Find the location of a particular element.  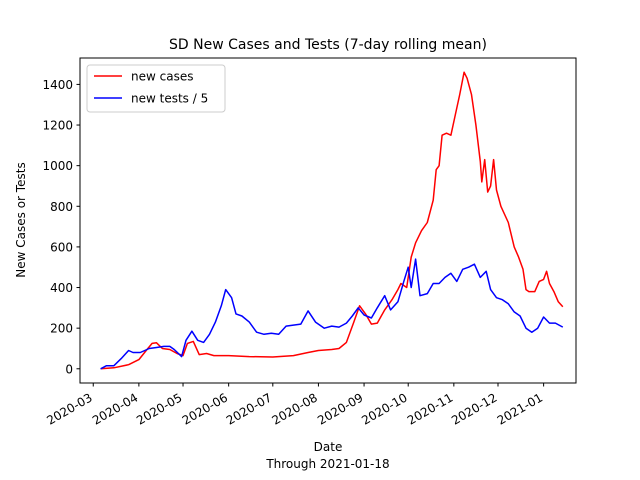

legend-label: new cases is located at coordinates (162, 77).